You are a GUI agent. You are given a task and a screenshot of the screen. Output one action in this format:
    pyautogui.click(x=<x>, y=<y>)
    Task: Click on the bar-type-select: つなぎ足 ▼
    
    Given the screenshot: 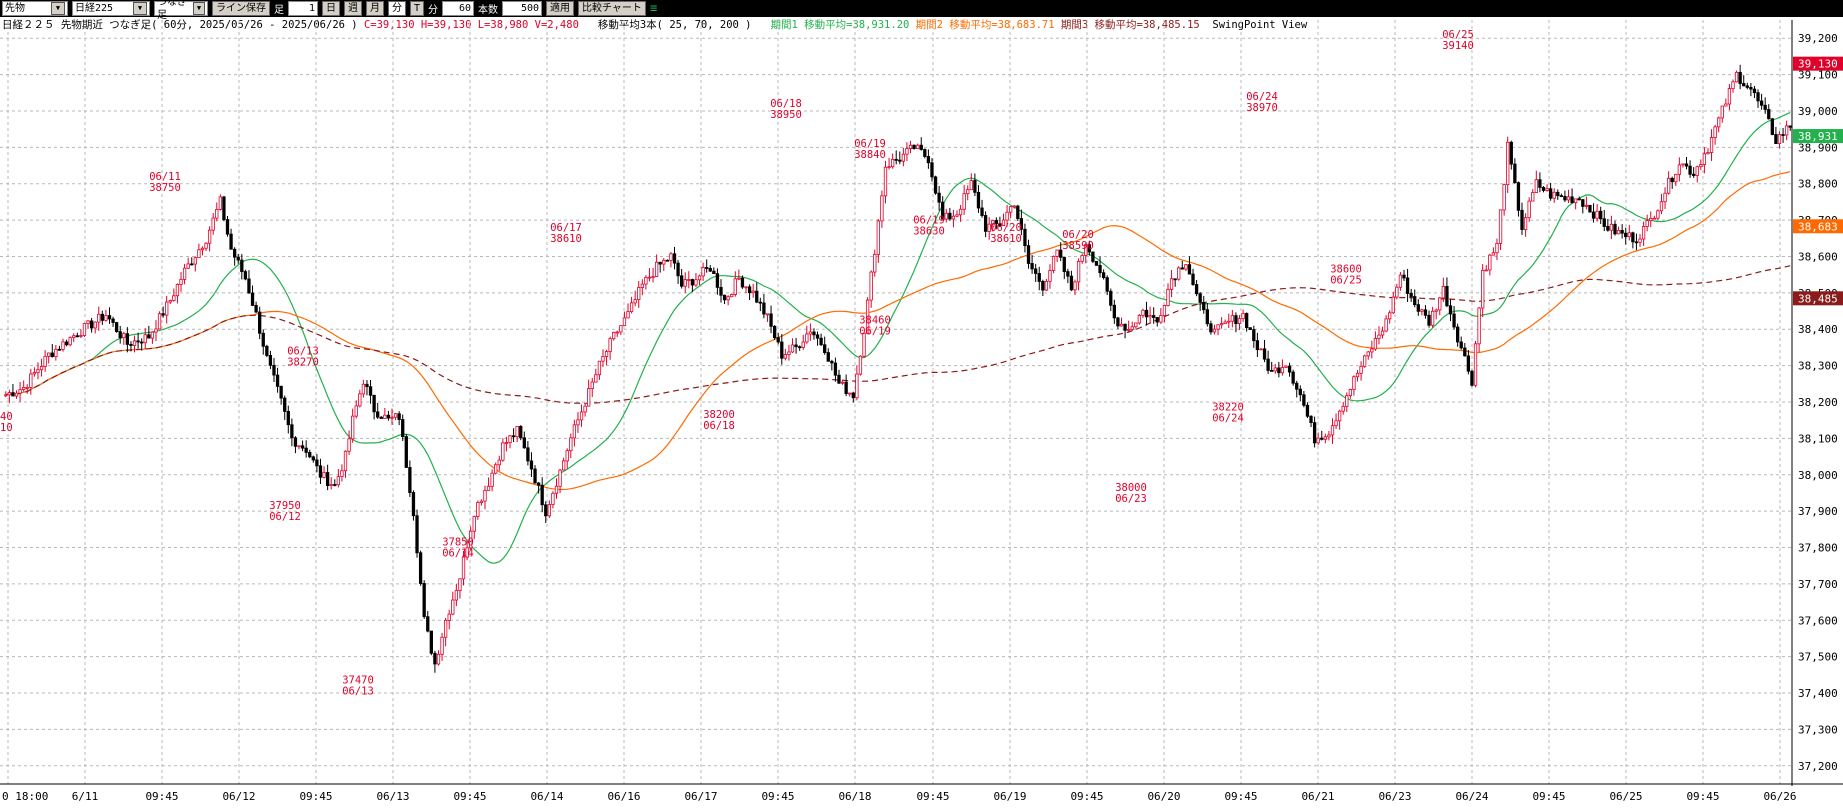 What is the action you would take?
    pyautogui.click(x=181, y=10)
    